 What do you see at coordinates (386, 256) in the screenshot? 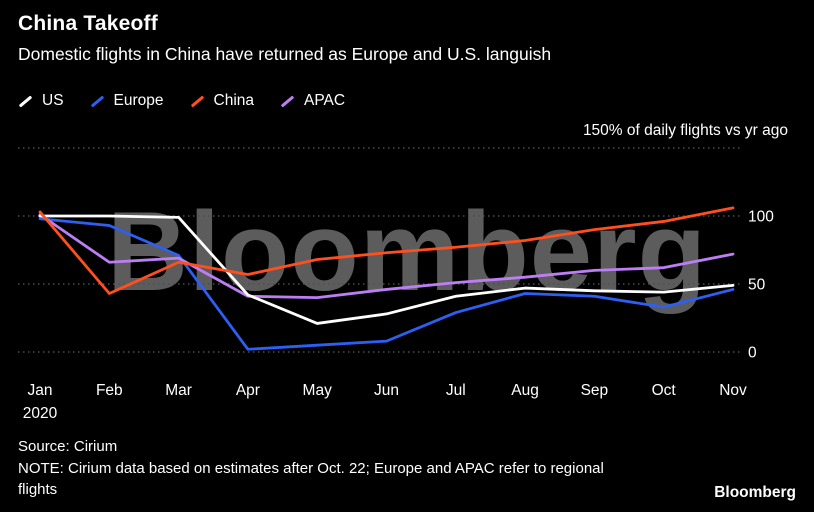
I see `series-line-apac` at bounding box center [386, 256].